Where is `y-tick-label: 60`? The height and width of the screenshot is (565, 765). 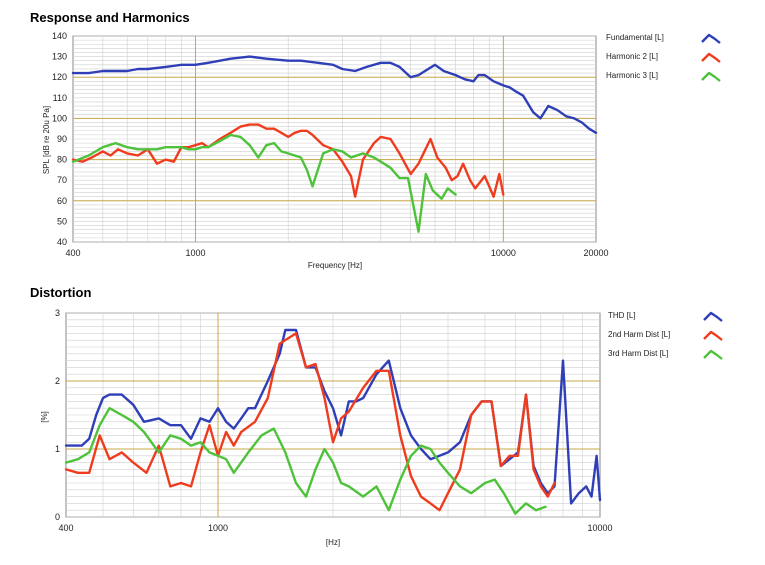
y-tick-label: 60 is located at coordinates (62, 201).